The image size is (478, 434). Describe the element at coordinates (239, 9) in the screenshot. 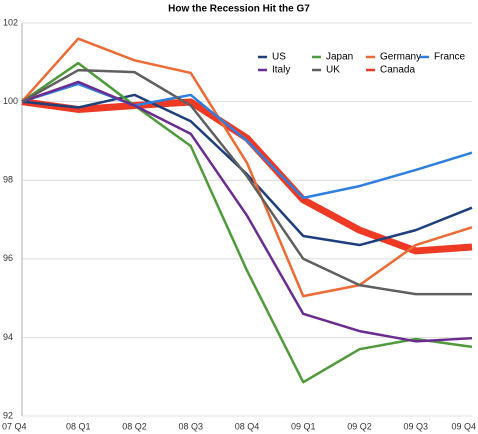

I see `chart-title: How the Recession Hit the G7` at that location.